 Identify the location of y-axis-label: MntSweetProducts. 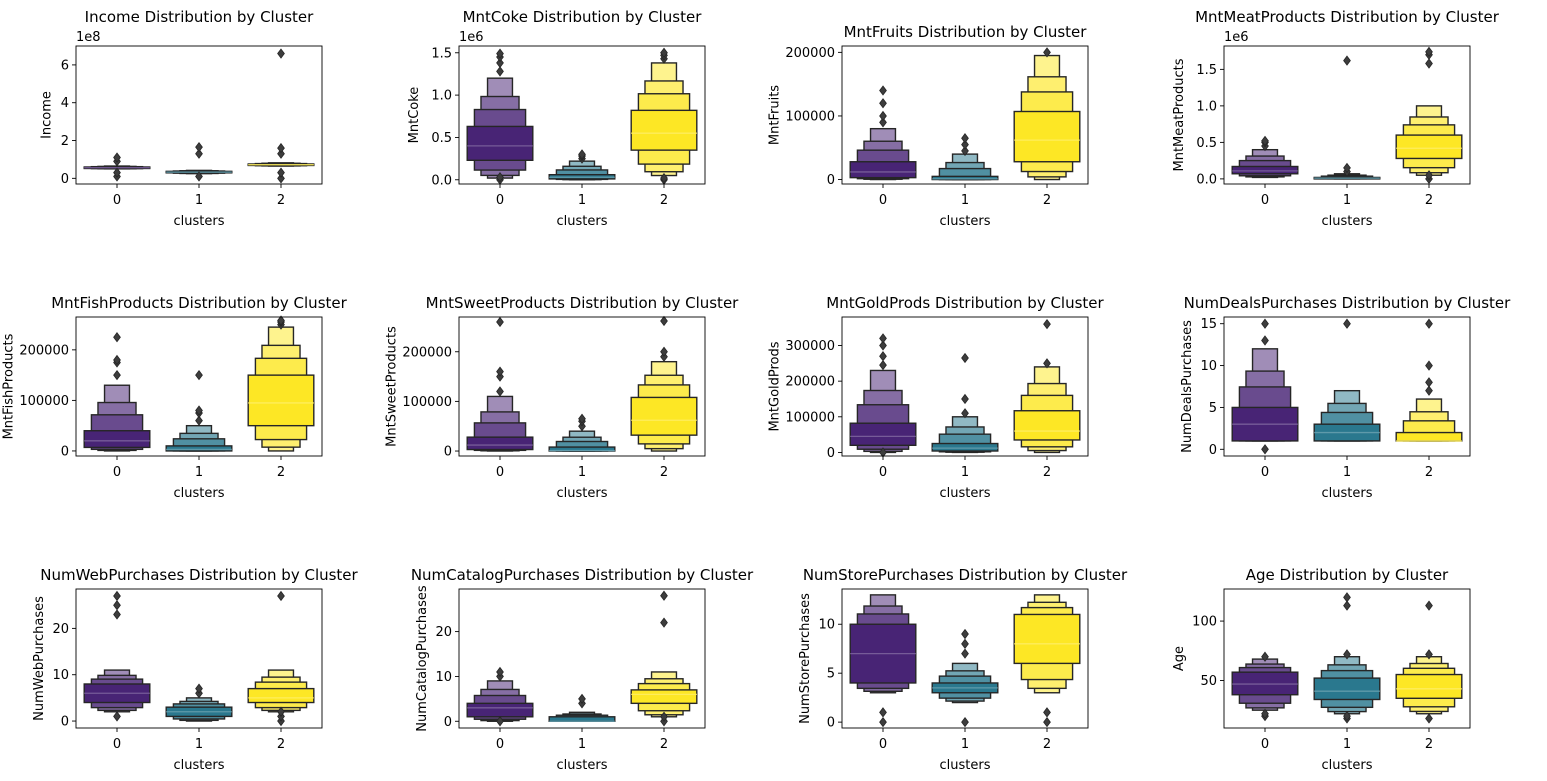
(391, 386).